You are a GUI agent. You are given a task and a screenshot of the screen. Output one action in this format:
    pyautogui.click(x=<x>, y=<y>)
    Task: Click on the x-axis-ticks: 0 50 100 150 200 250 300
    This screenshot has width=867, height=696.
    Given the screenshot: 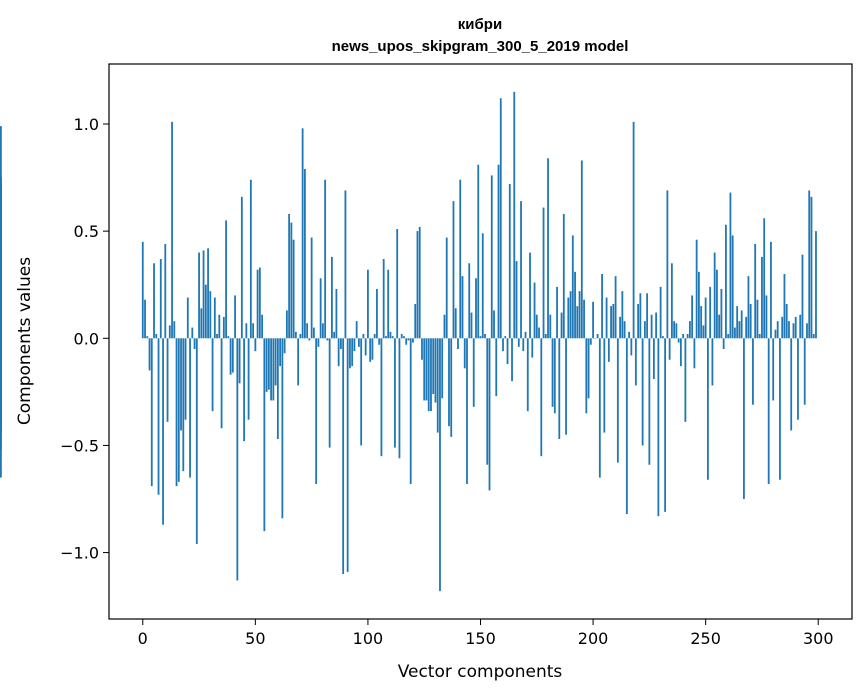 What is the action you would take?
    pyautogui.click(x=486, y=633)
    